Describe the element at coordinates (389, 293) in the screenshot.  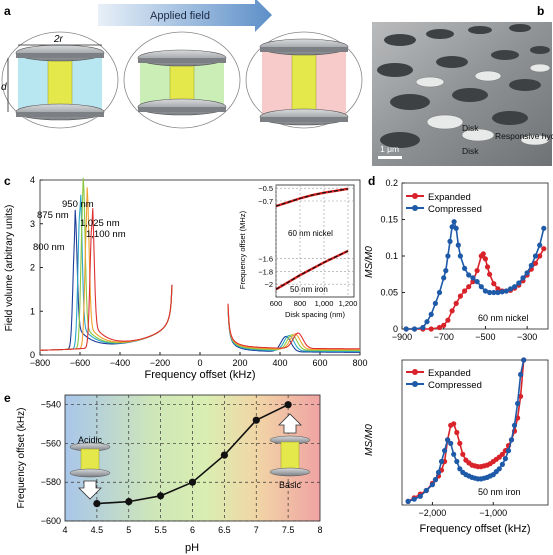
I see `d-y-tick-label: 0.05` at that location.